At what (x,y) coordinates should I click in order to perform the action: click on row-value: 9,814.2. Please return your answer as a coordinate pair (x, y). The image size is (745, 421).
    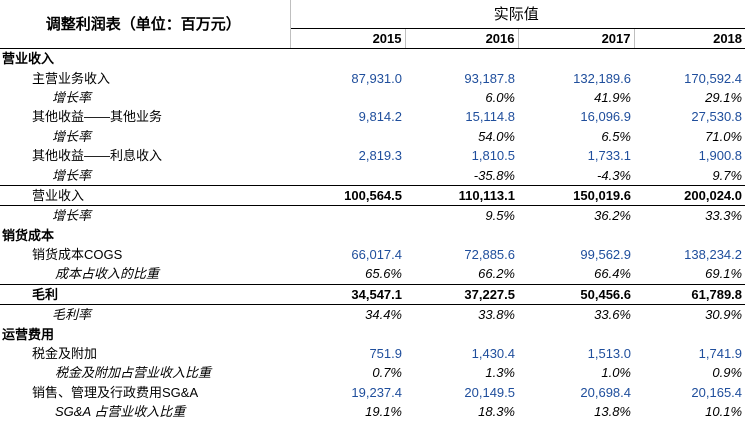
    Looking at the image, I should click on (380, 117).